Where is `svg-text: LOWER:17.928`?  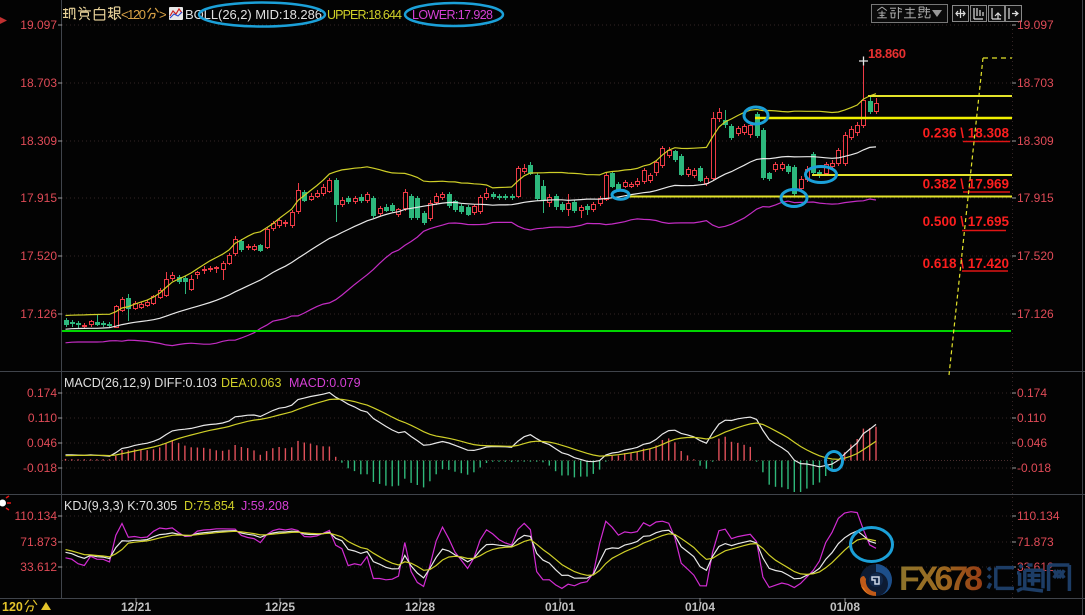 svg-text: LOWER:17.928 is located at coordinates (452, 15).